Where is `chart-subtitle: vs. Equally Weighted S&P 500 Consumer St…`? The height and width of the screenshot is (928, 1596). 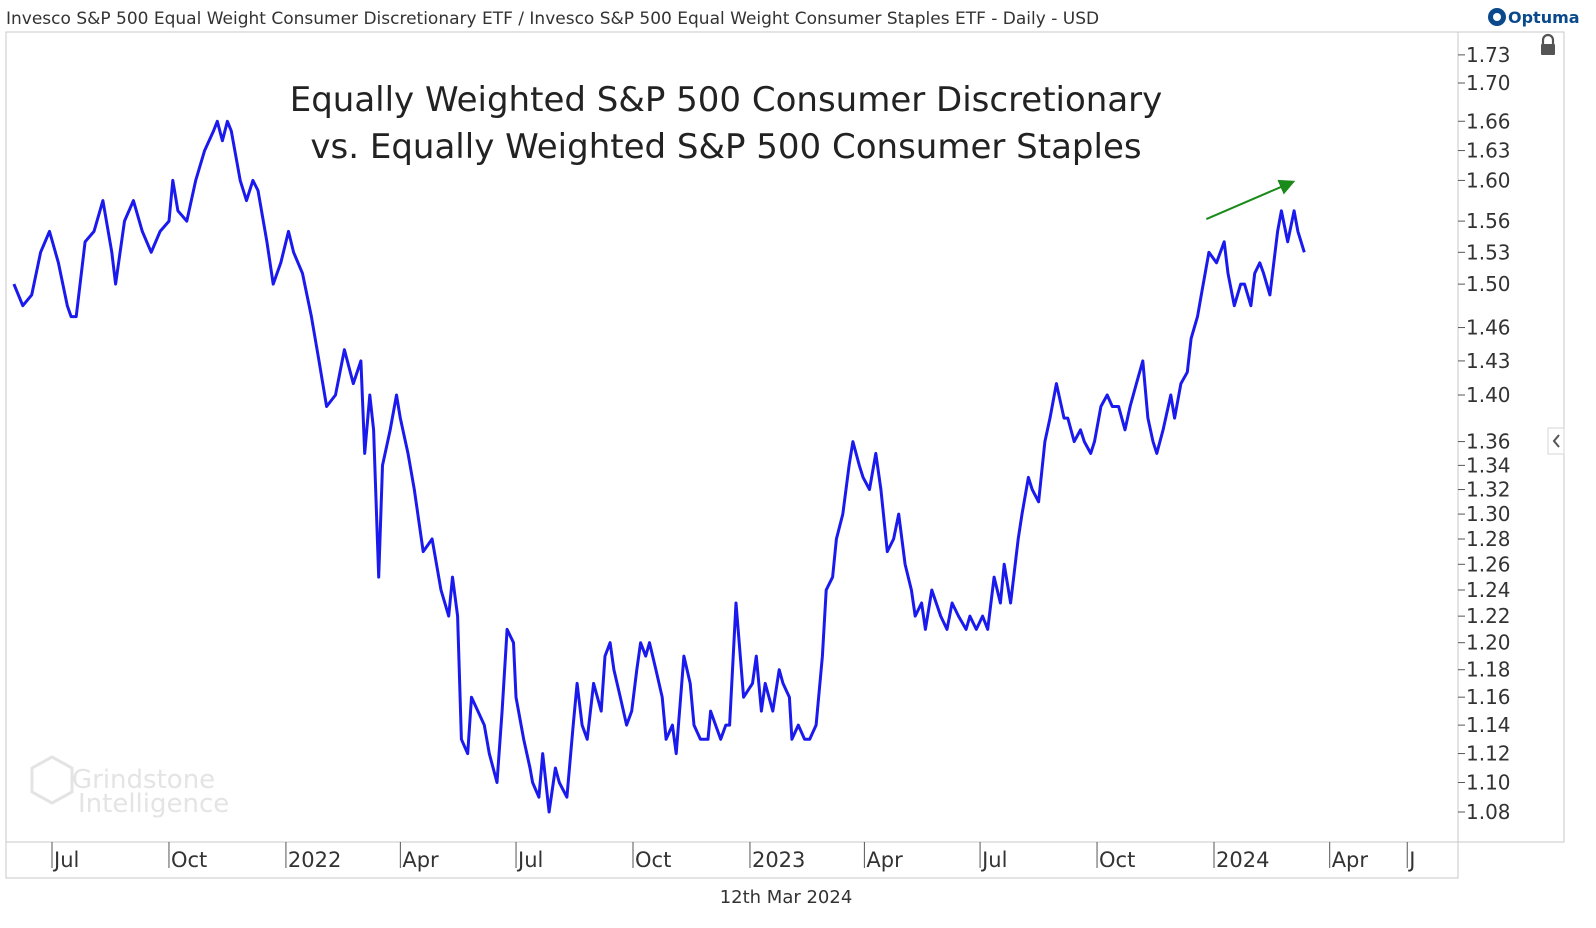 chart-subtitle: vs. Equally Weighted S&P 500 Consumer St… is located at coordinates (725, 147).